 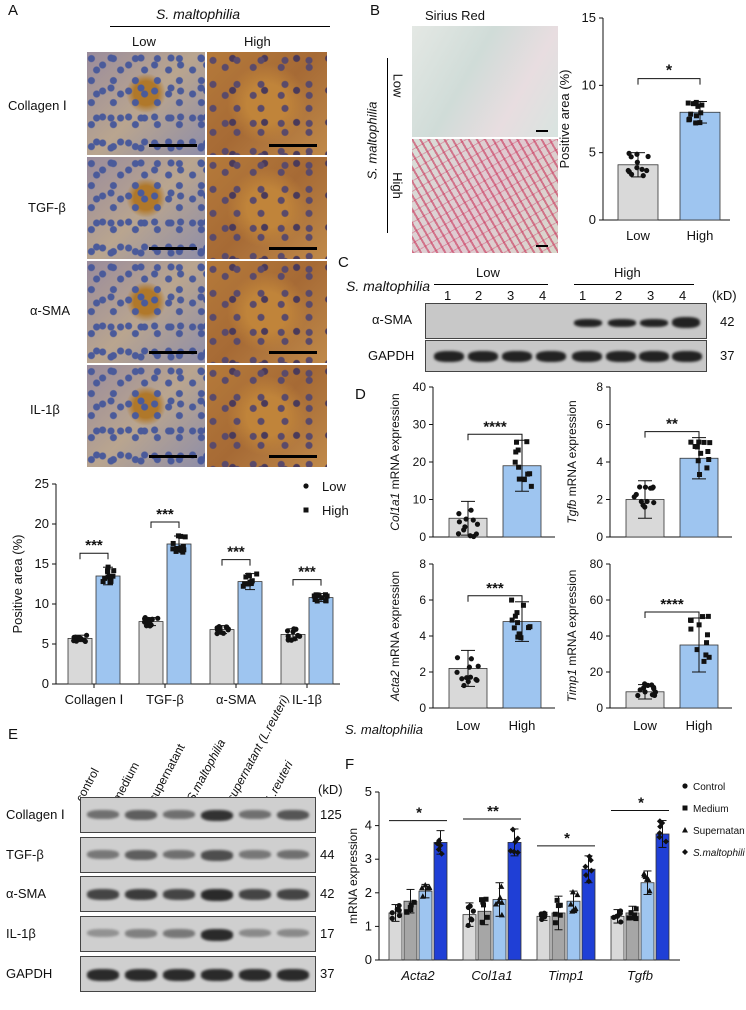 What do you see at coordinates (335, 510) in the screenshot?
I see `legend-label: High` at bounding box center [335, 510].